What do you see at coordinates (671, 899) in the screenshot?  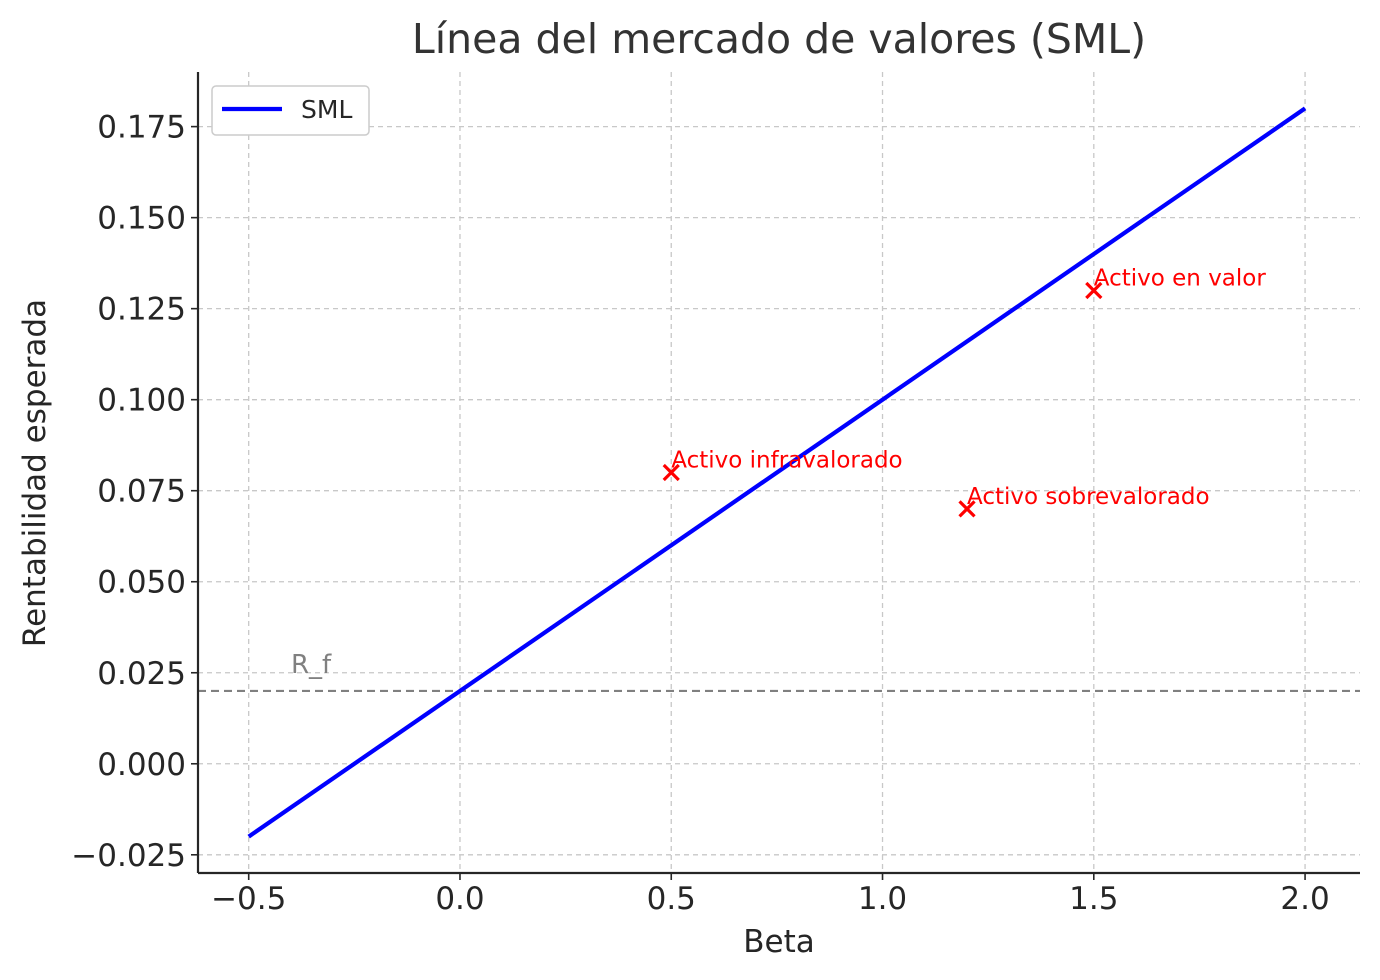 I see `x-tick-label: 0.5` at bounding box center [671, 899].